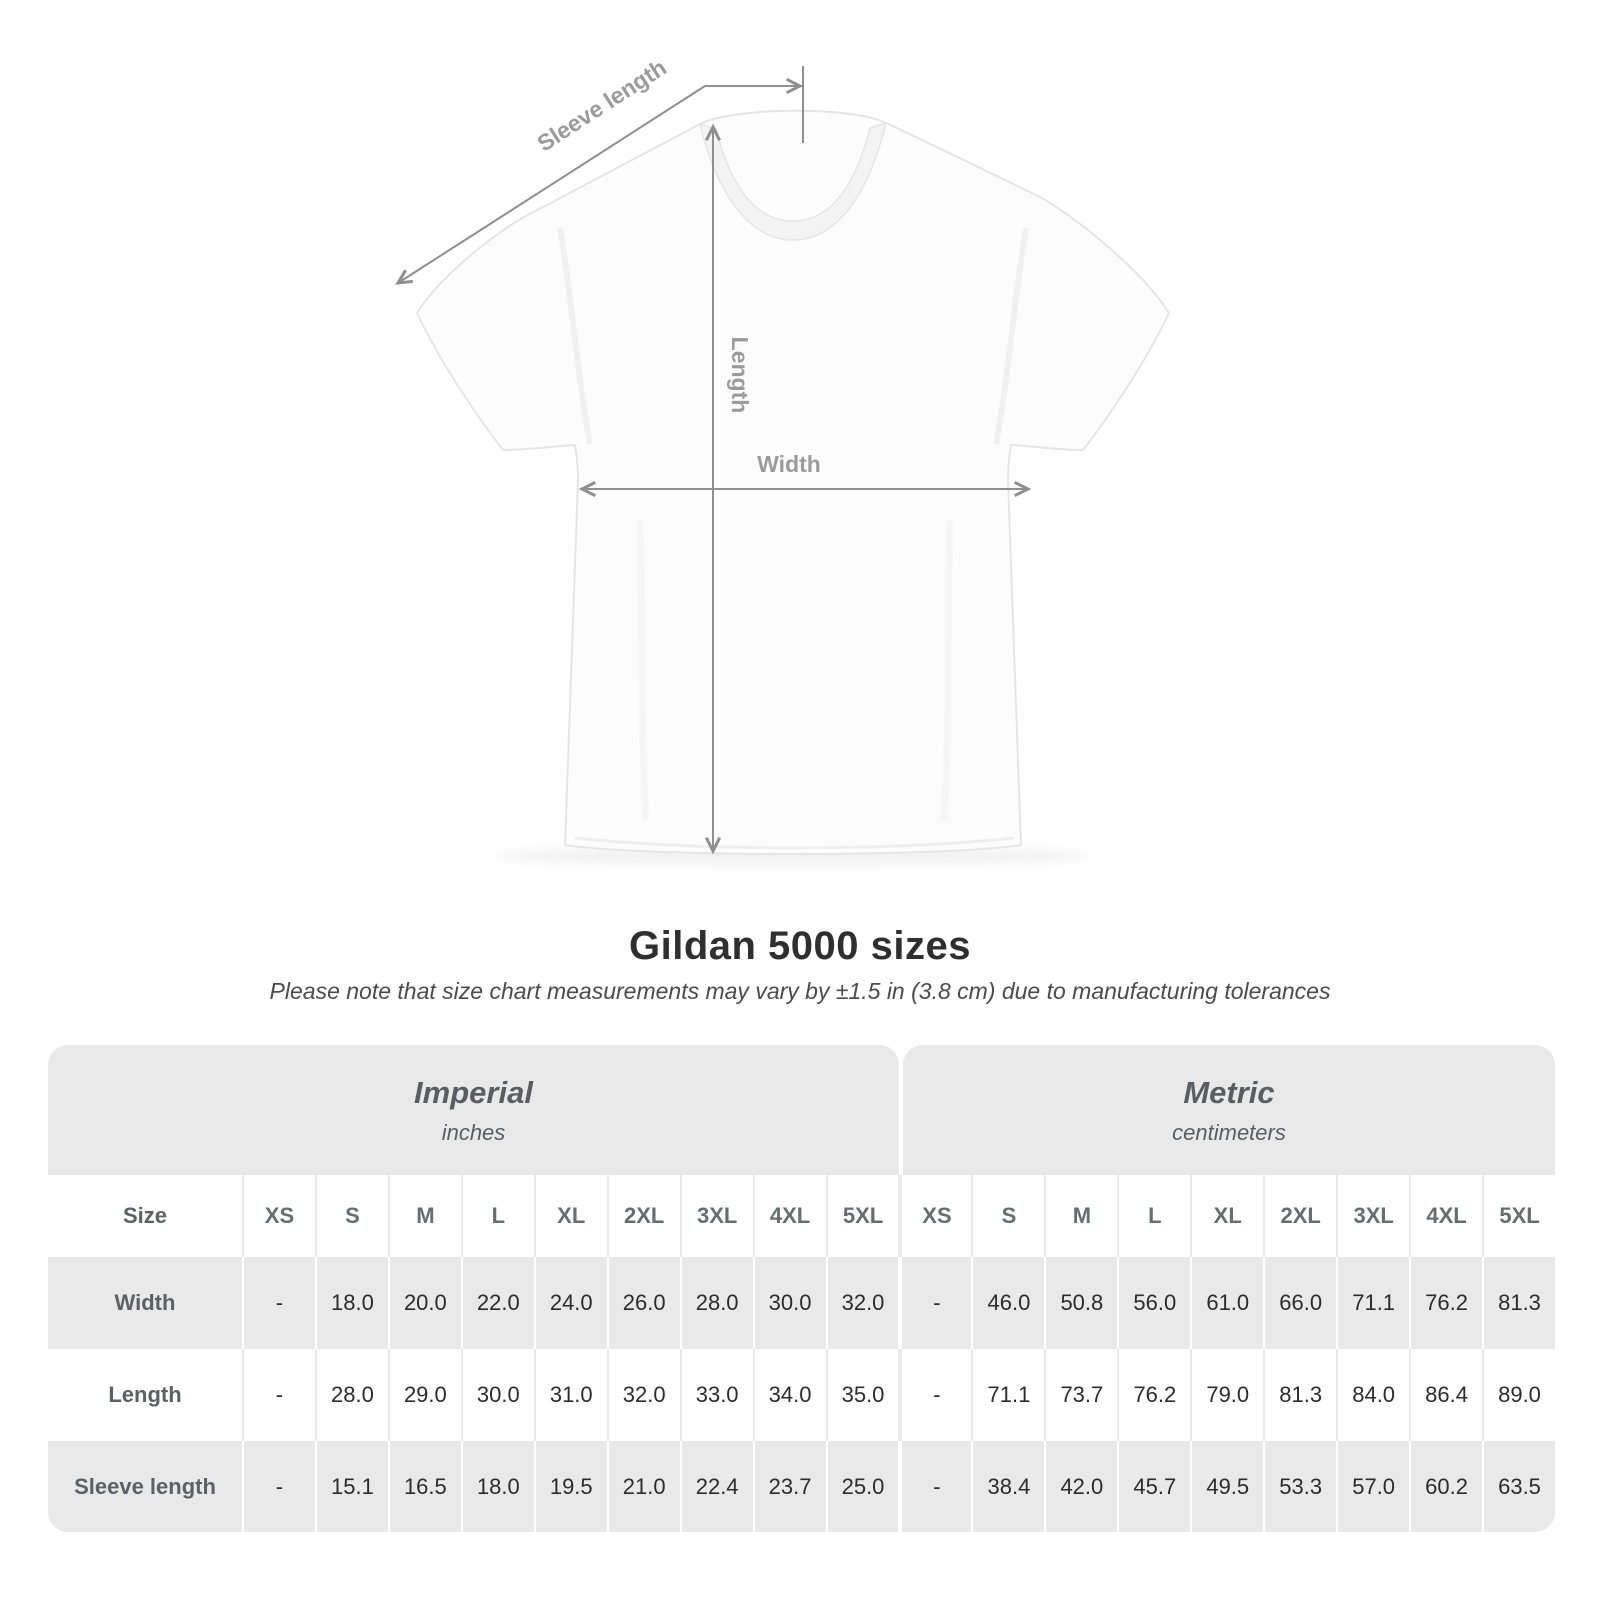 The width and height of the screenshot is (1600, 1600). I want to click on value-cell: 60.2, so click(1446, 1486).